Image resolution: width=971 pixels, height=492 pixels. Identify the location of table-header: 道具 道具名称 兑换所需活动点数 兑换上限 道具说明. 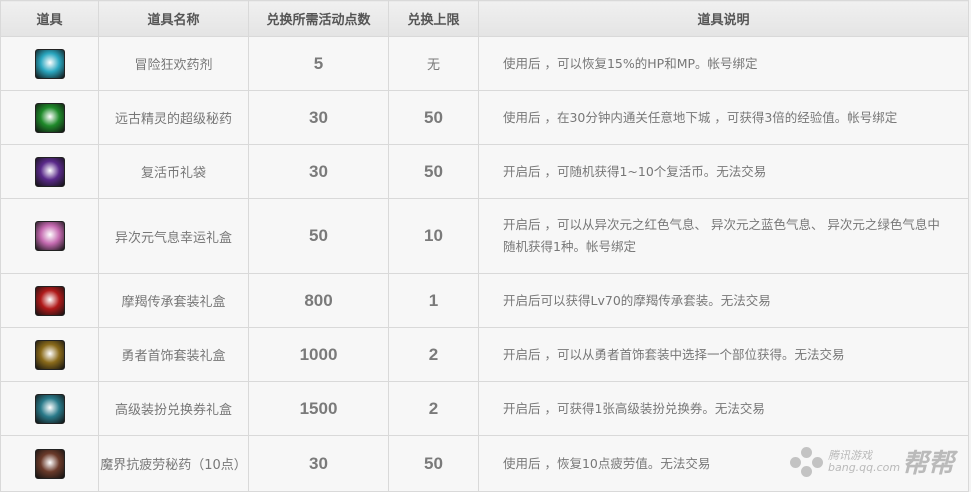
(484, 18).